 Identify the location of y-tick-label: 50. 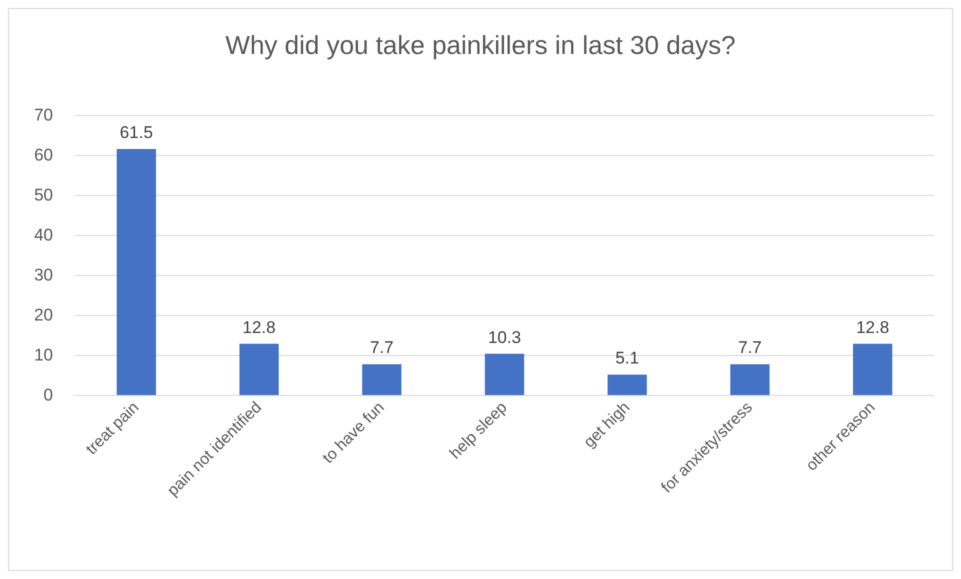
(43, 195).